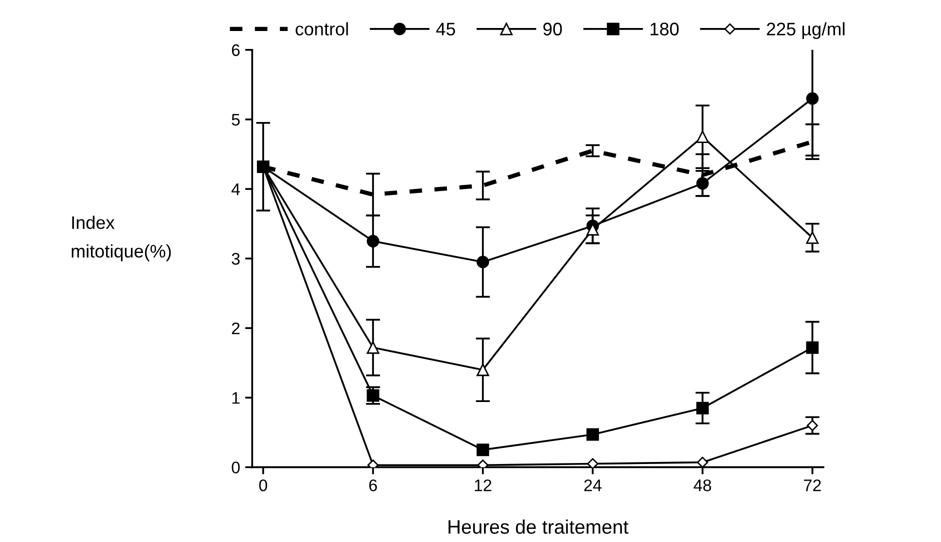  Describe the element at coordinates (263, 485) in the screenshot. I see `x-tick-label: 0` at that location.